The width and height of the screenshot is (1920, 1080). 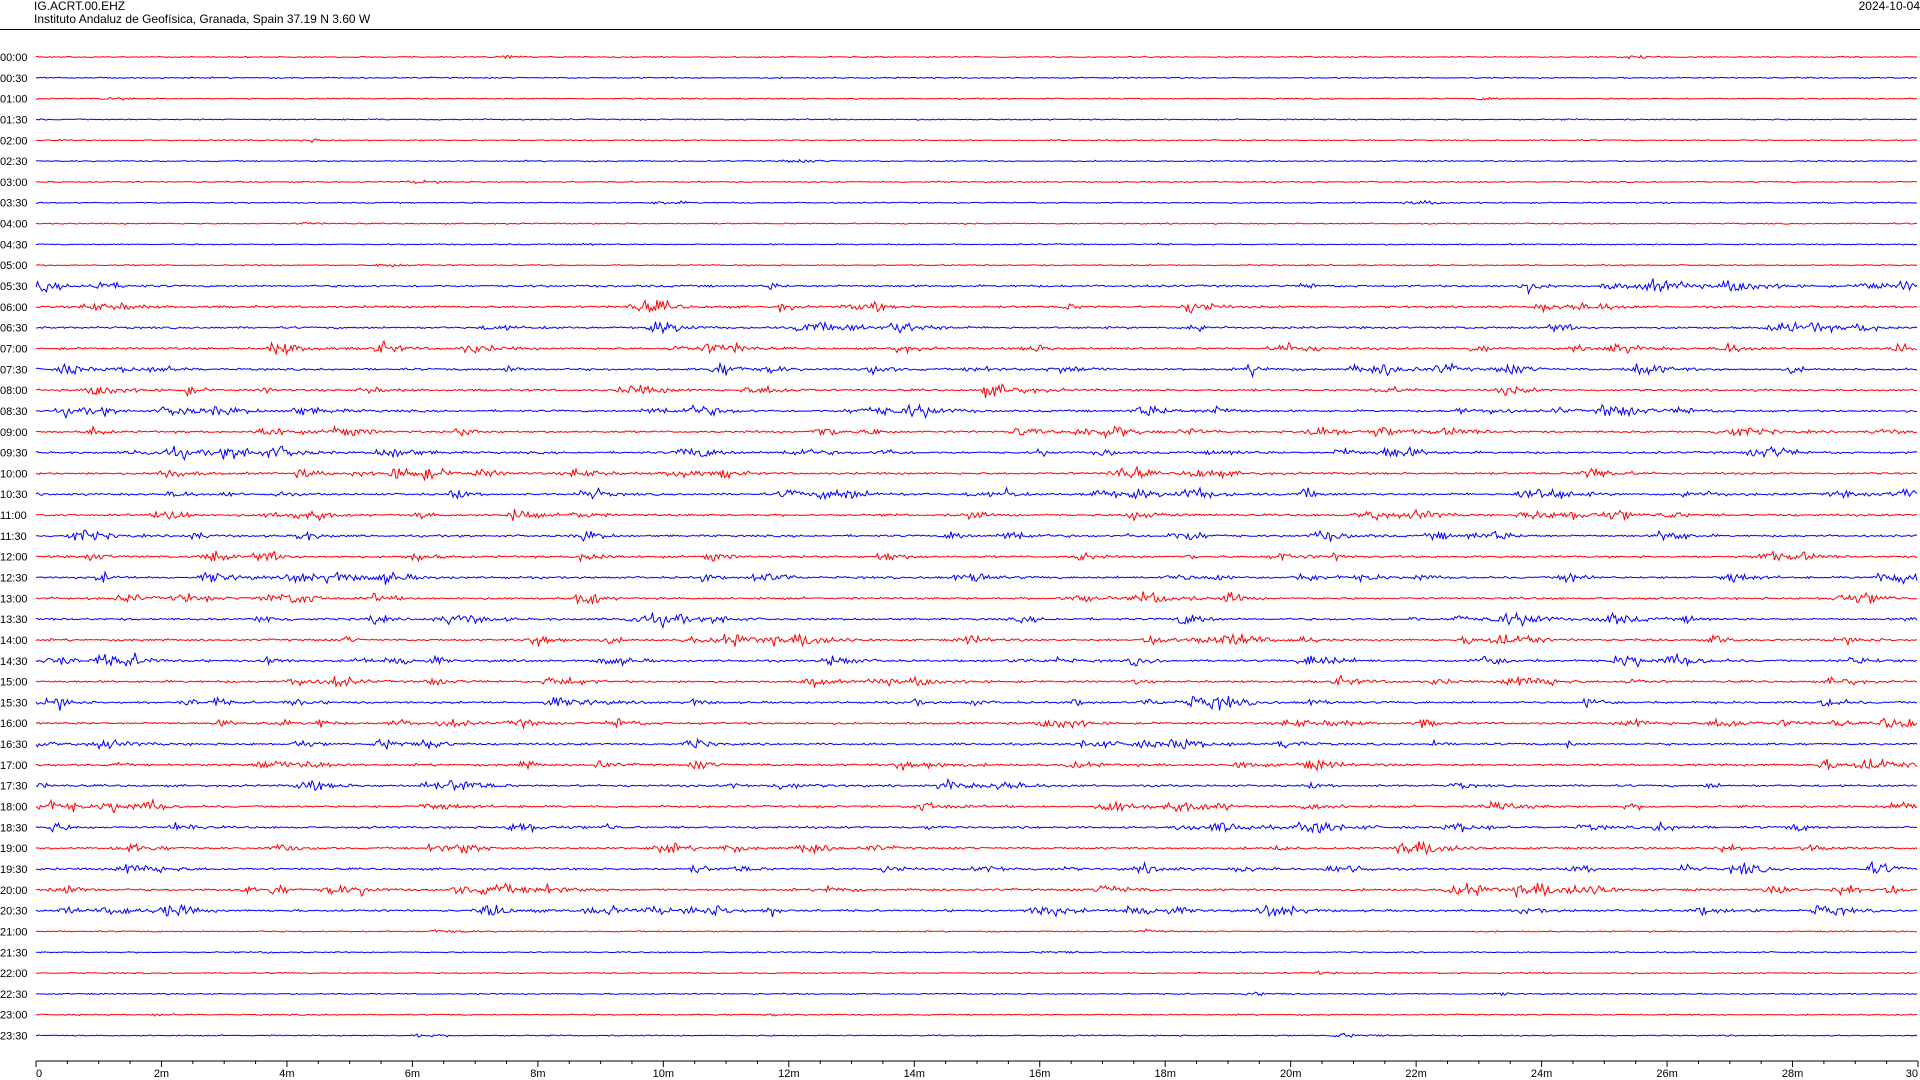 I want to click on row-label: 14:30, so click(x=14, y=662).